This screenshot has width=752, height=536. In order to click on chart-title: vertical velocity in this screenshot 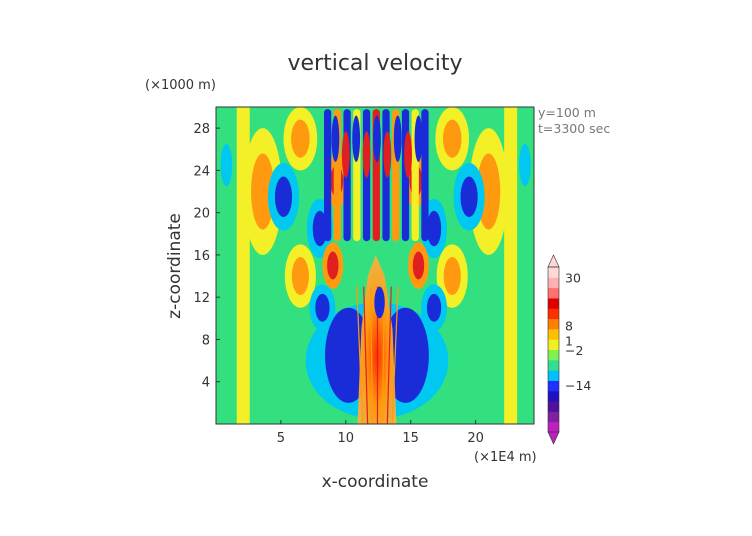, I will do `click(374, 63)`.